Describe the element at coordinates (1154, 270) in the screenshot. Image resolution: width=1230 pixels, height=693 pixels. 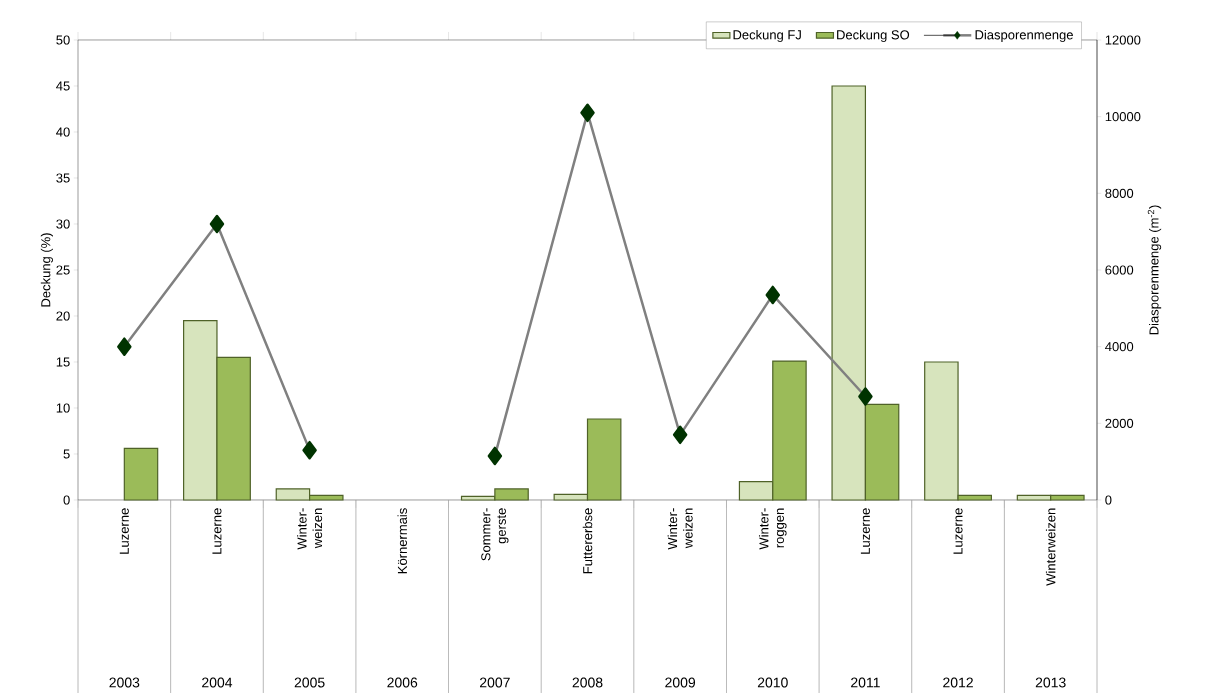
I see `y2-axis-title: Diasporenmenge (m$^{-2}$)` at that location.